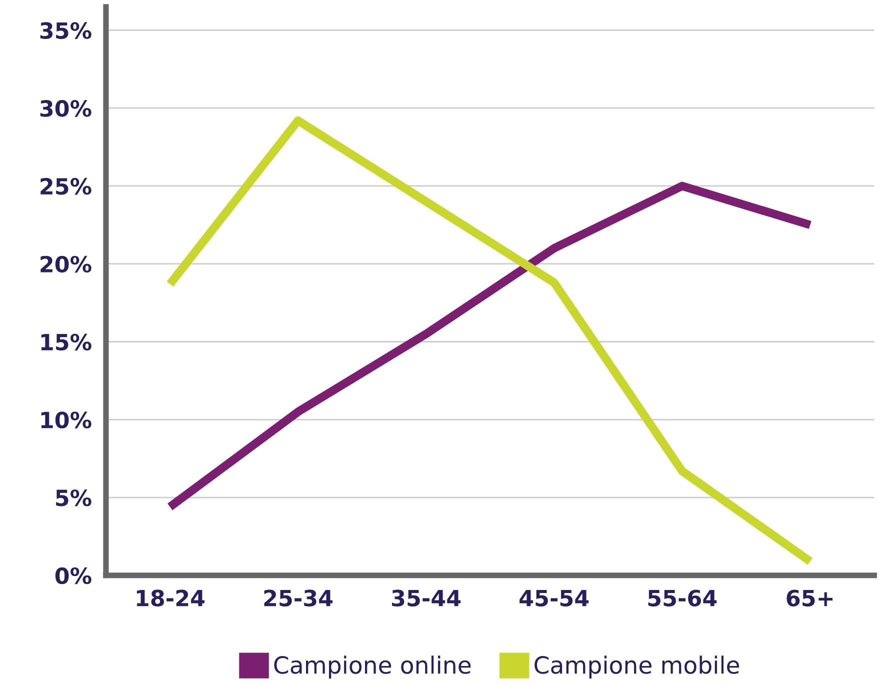  What do you see at coordinates (66, 420) in the screenshot?
I see `y-tick-label: 10%` at bounding box center [66, 420].